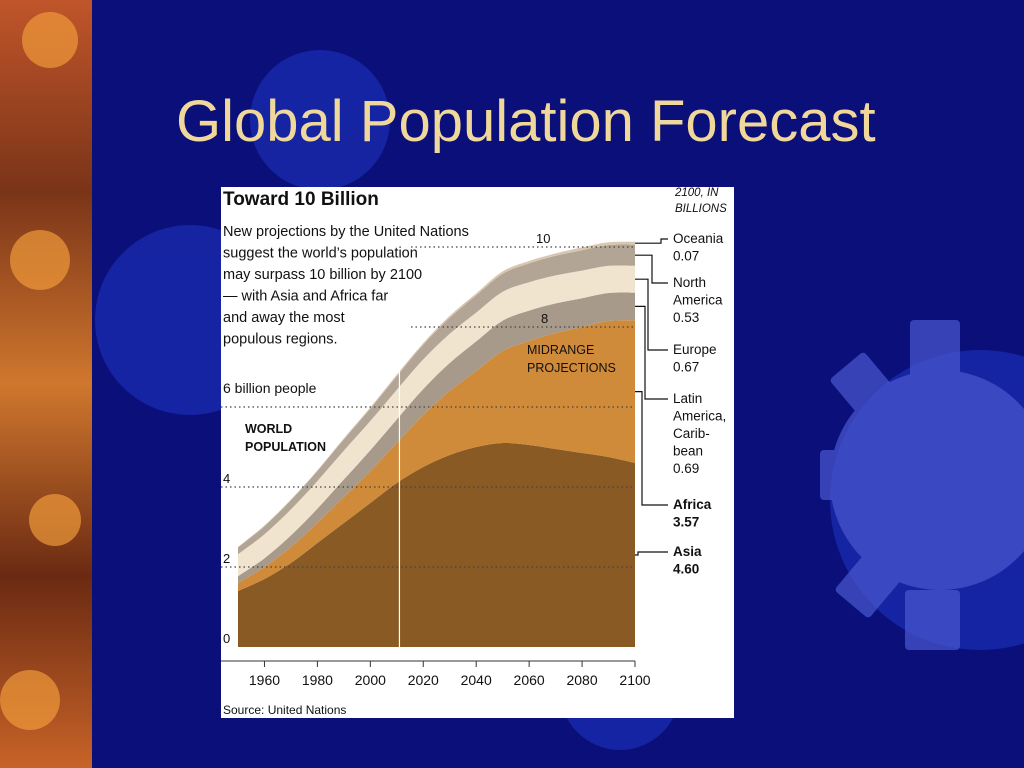 Image resolution: width=1024 pixels, height=768 pixels. Describe the element at coordinates (226, 478) in the screenshot. I see `y-tick-label: 4` at that location.